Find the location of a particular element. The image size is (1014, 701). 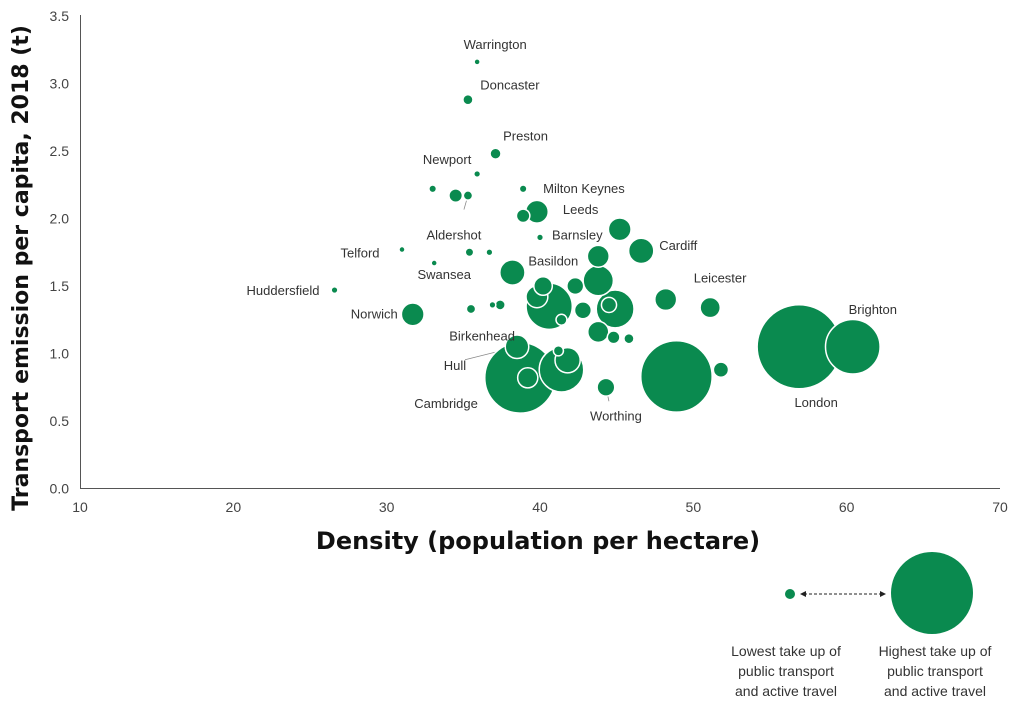

point-label: Preston is located at coordinates (525, 136).